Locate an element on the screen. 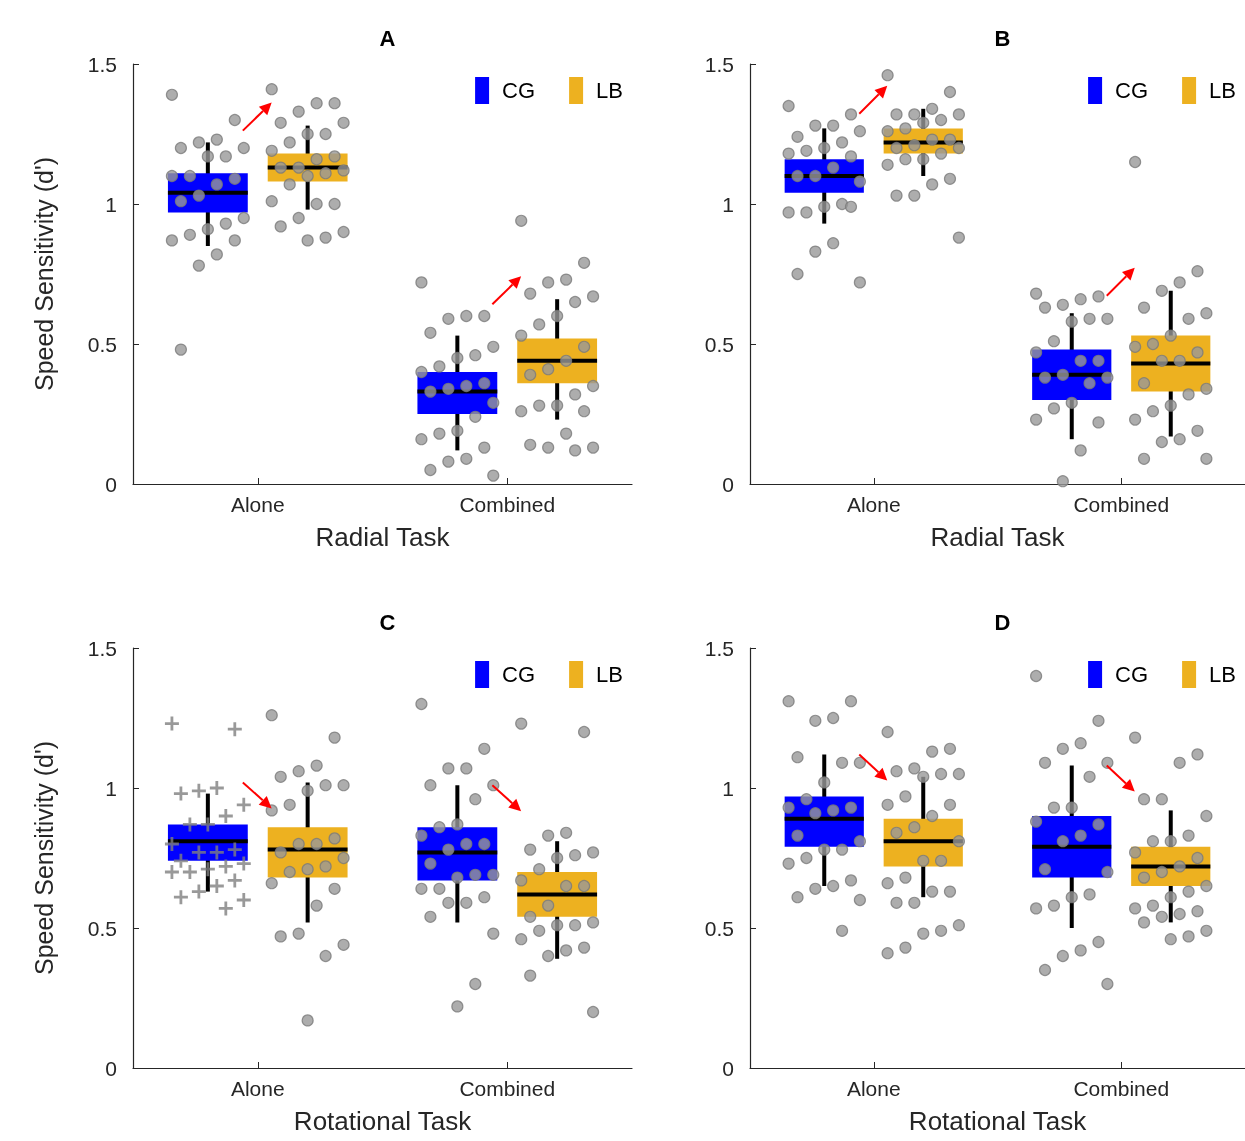 The width and height of the screenshot is (1245, 1141). chart-title: B is located at coordinates (1002, 38).